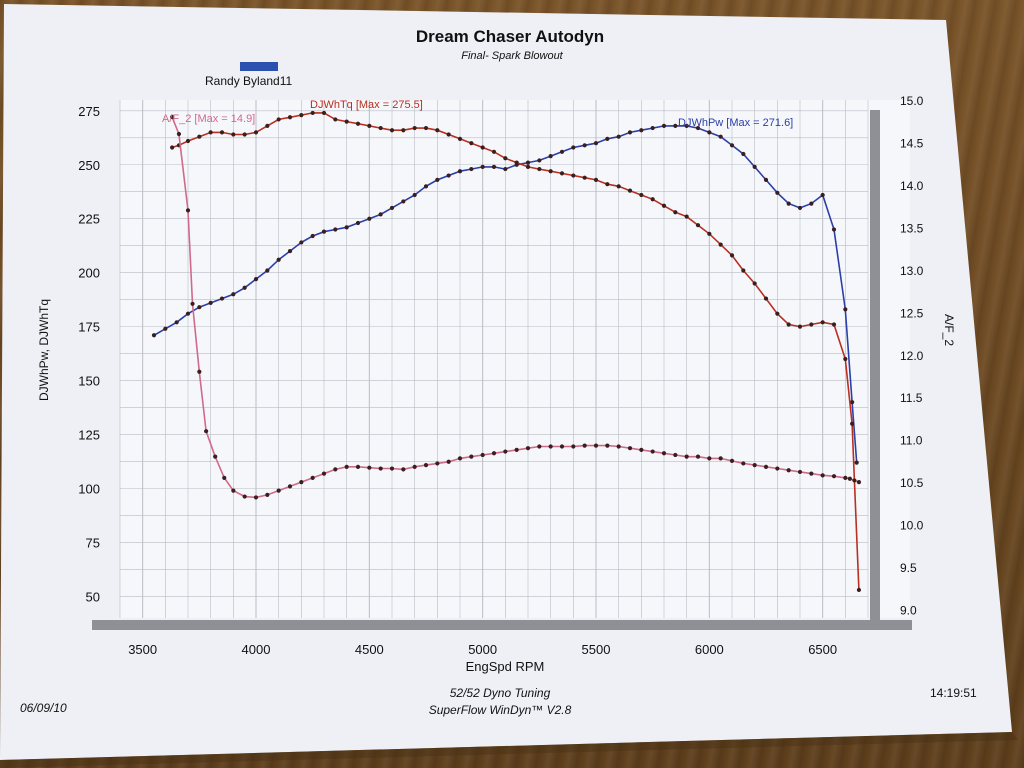  Describe the element at coordinates (912, 186) in the screenshot. I see `y2-tick-label: 14.0` at that location.